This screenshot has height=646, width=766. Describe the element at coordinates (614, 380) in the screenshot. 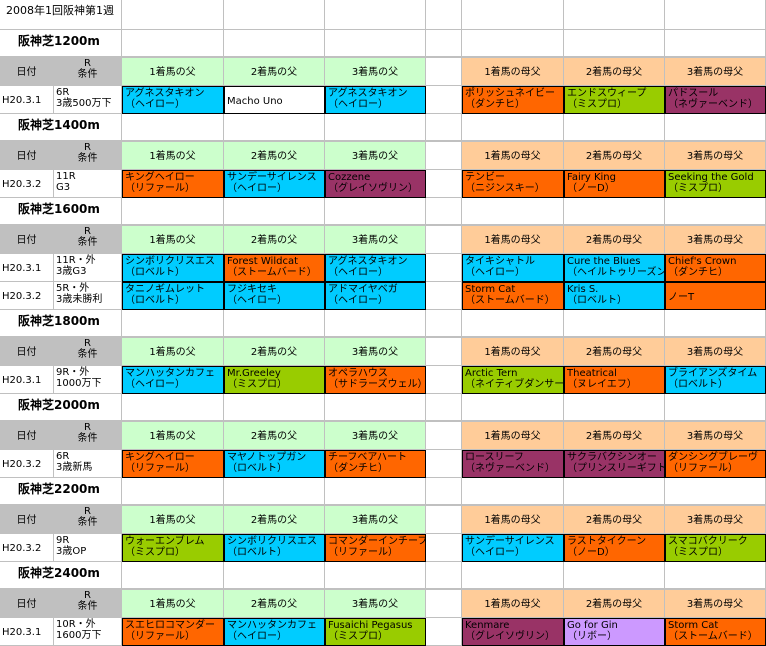

I see `dam-sire-cell: Theatrical （ヌレイエフ）` at that location.